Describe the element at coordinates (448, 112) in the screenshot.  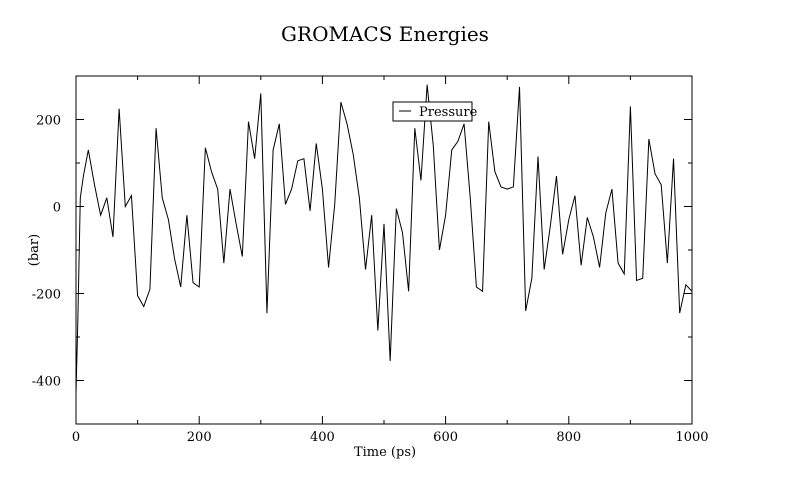
I see `legend-entry-pressure: Pressure` at that location.